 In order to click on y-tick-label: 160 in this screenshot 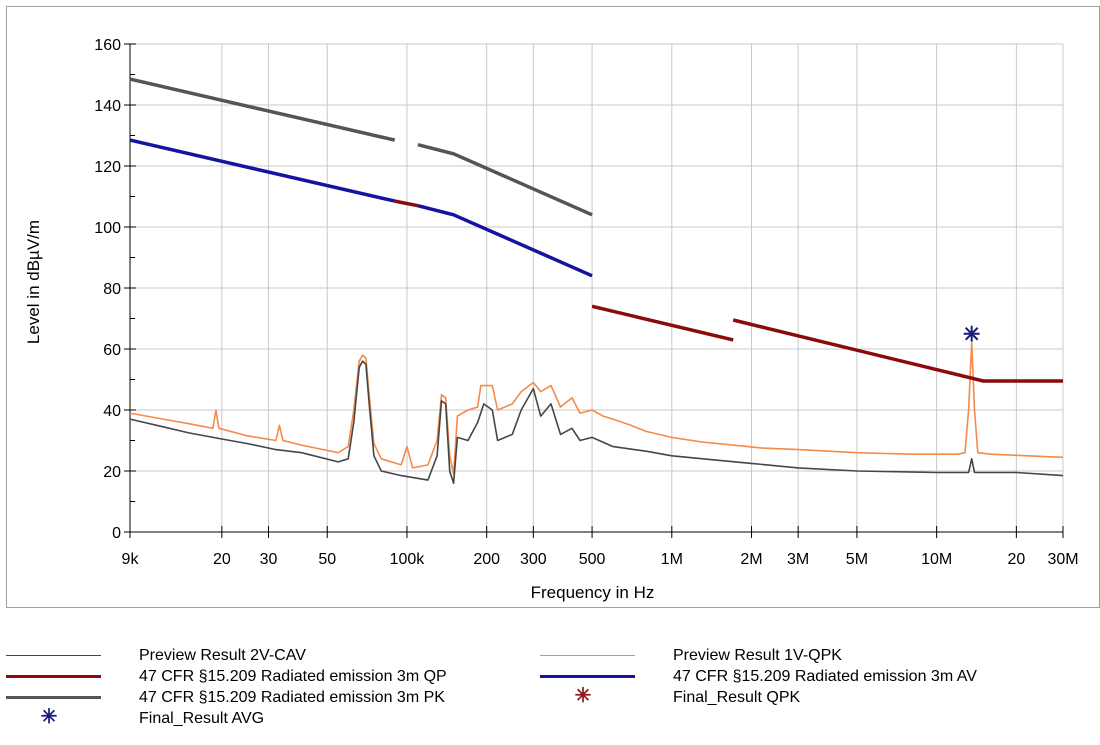, I will do `click(107, 45)`.